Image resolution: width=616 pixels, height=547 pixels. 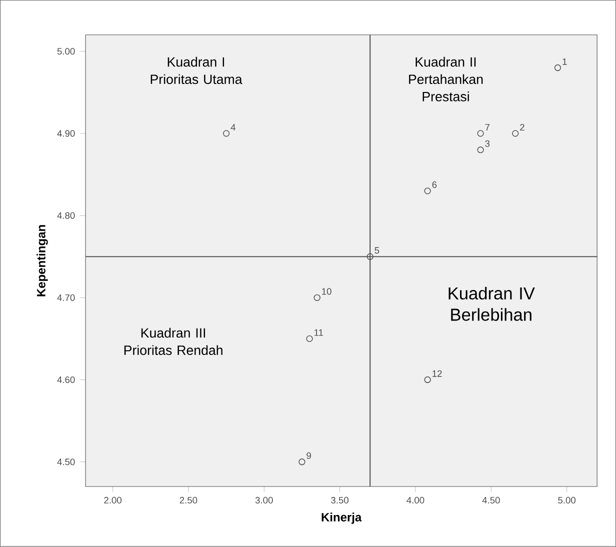 I want to click on y-tick-label: 5.00, so click(x=66, y=51).